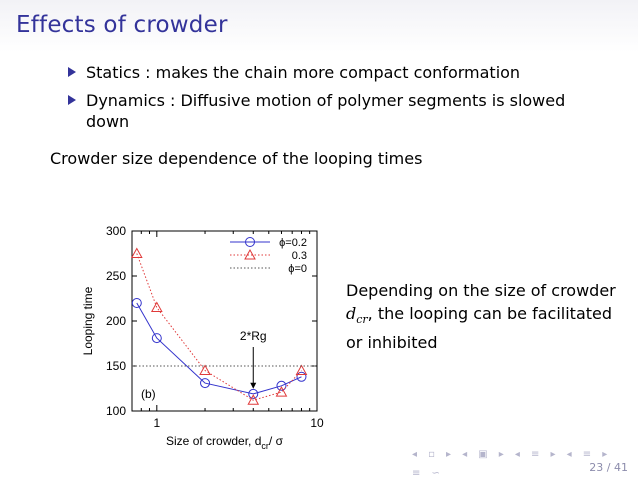 Image resolution: width=638 pixels, height=482 pixels. What do you see at coordinates (297, 269) in the screenshot?
I see `legend-label: ϕ=0` at bounding box center [297, 269].